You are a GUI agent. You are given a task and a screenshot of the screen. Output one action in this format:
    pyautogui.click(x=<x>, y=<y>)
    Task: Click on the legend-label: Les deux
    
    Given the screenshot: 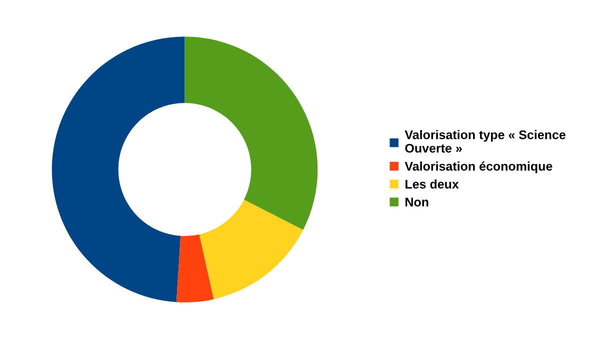 What is the action you would take?
    pyautogui.click(x=432, y=184)
    